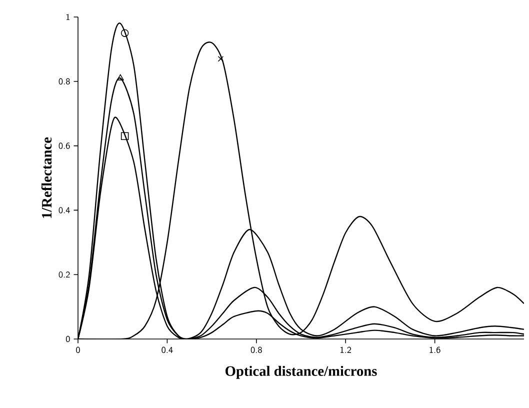  I want to click on x-axis-title: Optical distance/microns, so click(301, 372).